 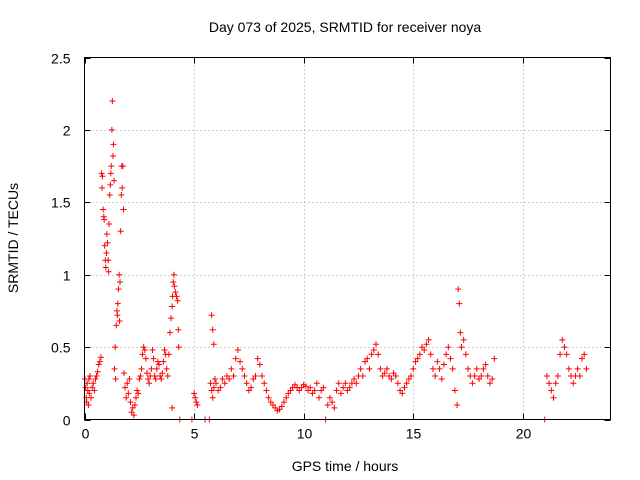 I want to click on x-tick-label: 15, so click(x=414, y=434).